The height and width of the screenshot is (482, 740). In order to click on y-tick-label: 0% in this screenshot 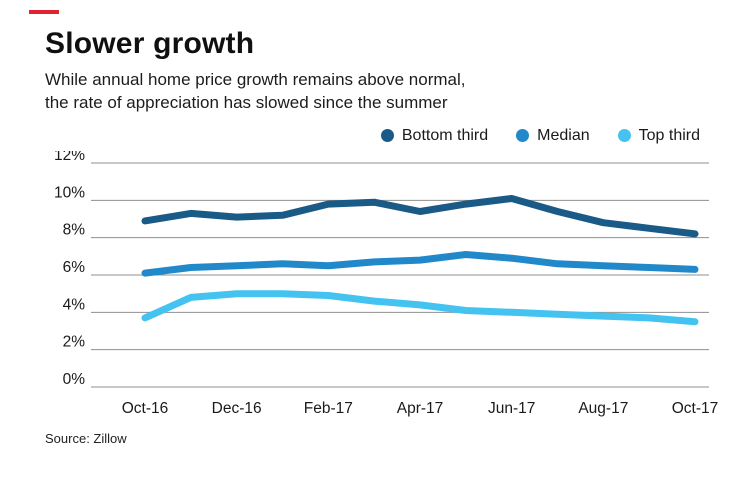, I will do `click(74, 379)`.